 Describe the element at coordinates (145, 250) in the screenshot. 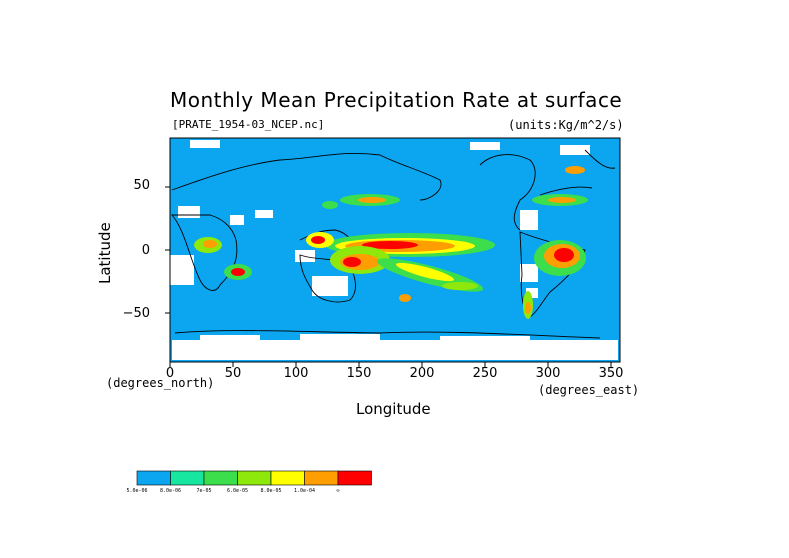

I see `y-tick-label: 0` at that location.